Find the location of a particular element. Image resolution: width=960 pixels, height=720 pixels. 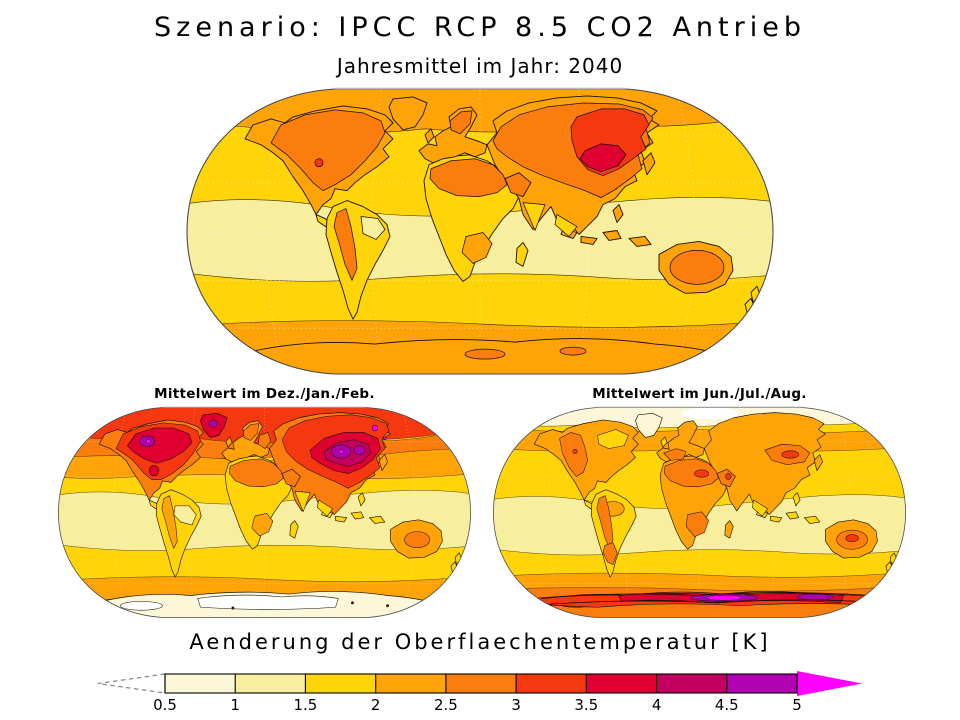

tick-label: 1.5 is located at coordinates (305, 705).